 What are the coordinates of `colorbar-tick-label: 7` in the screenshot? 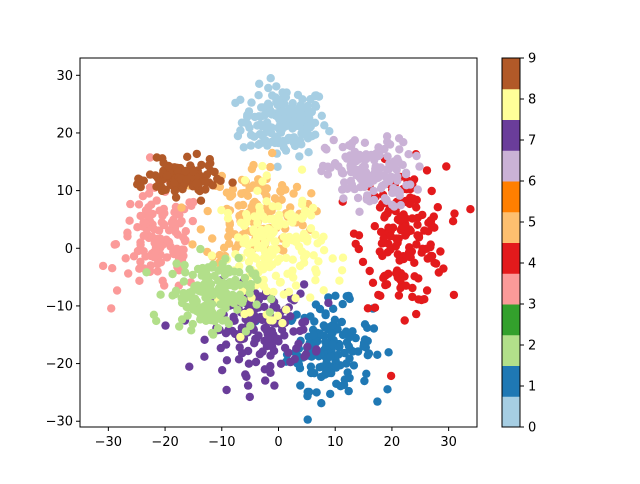 It's located at (532, 141).